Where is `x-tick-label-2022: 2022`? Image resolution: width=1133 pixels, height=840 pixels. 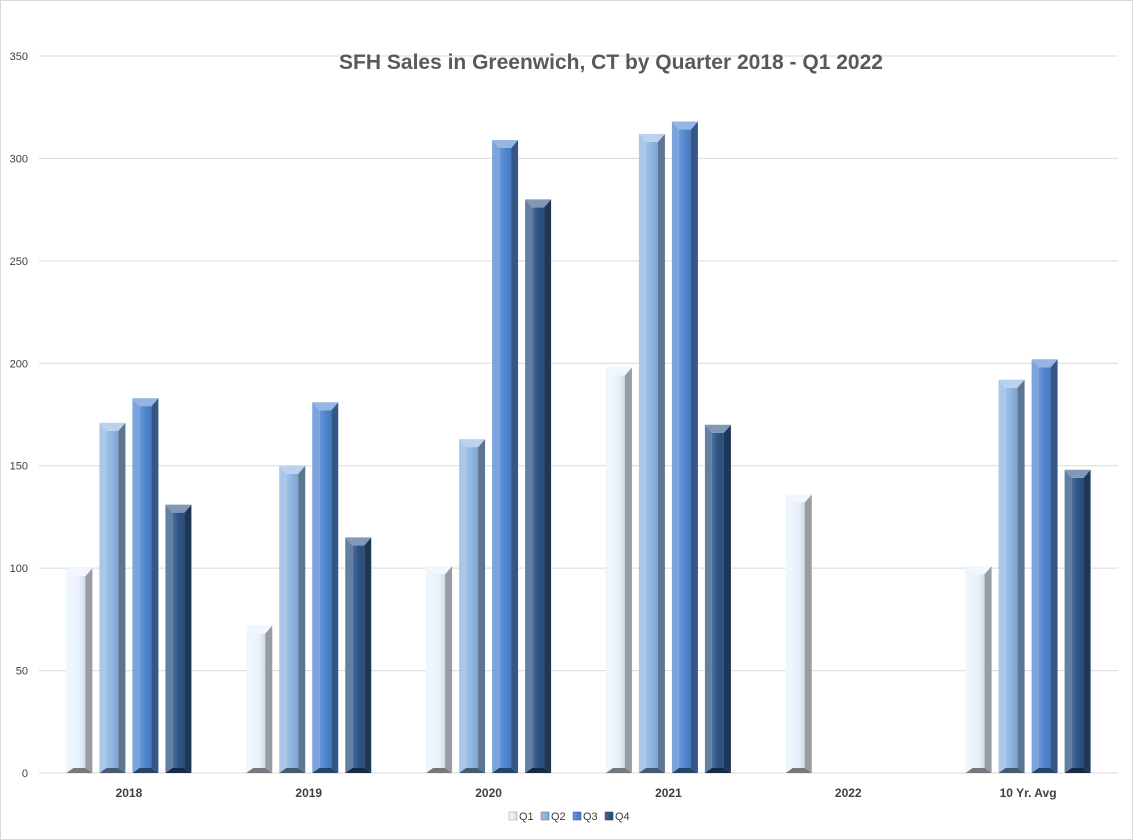 x-tick-label-2022: 2022 is located at coordinates (848, 793).